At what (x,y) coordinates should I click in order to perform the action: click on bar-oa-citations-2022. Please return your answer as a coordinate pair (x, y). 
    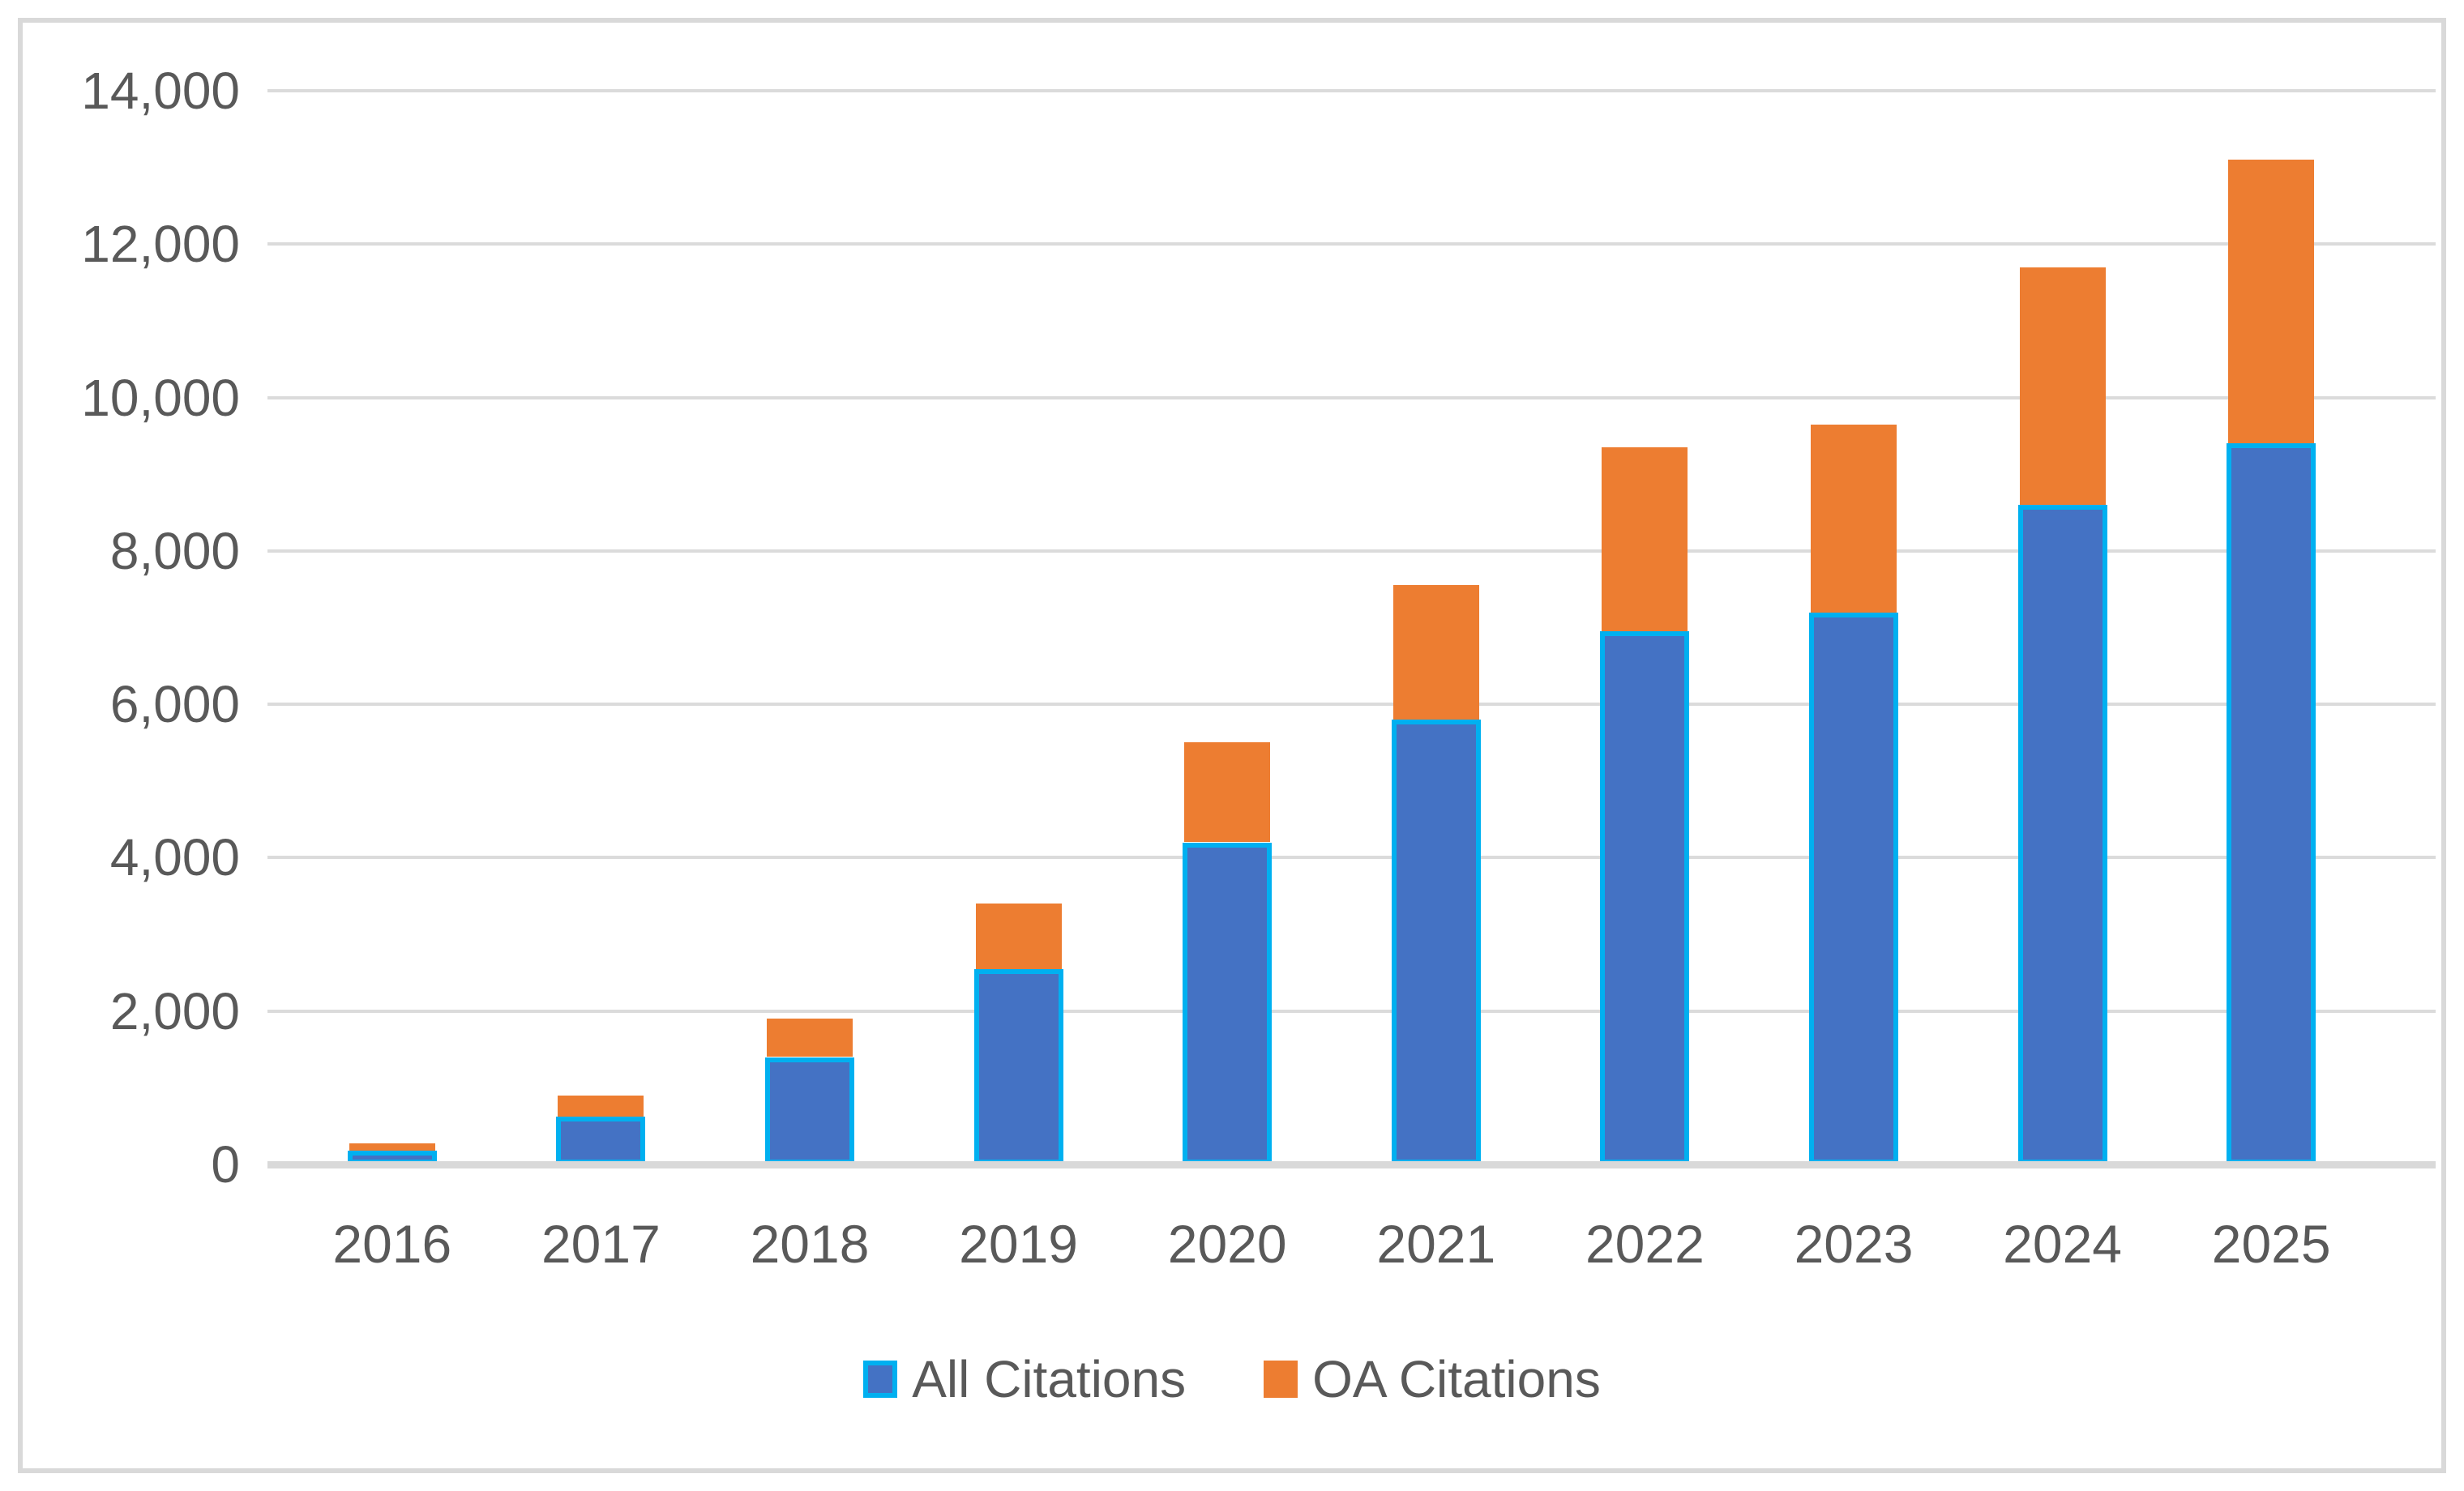
    Looking at the image, I should click on (1645, 539).